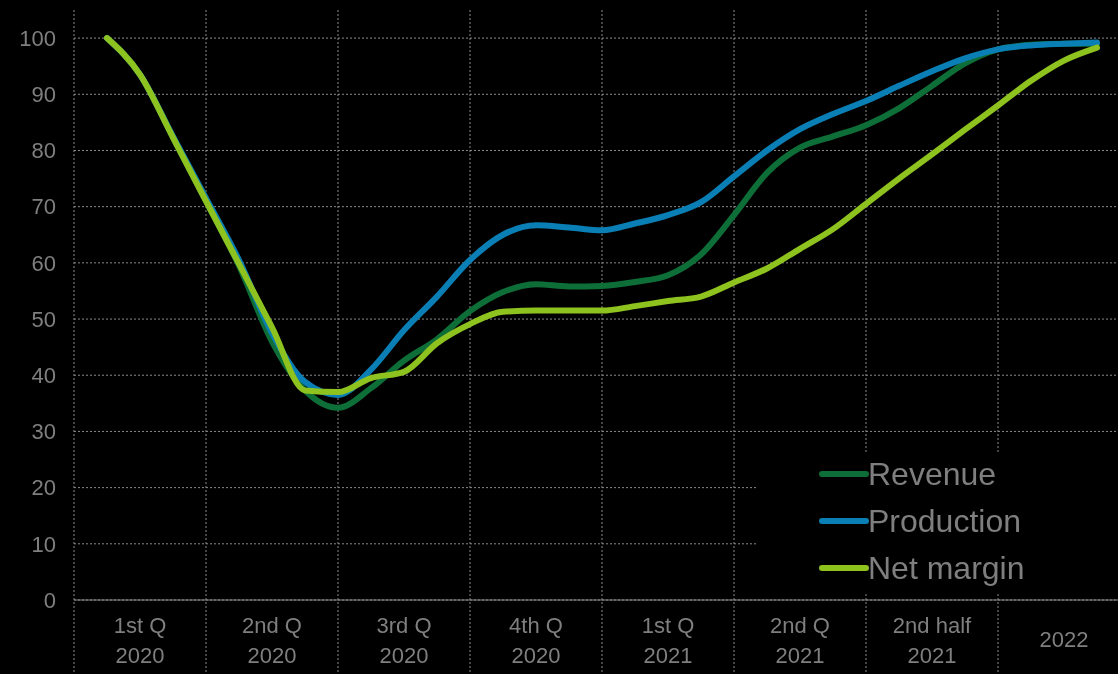 This screenshot has width=1118, height=674. Describe the element at coordinates (944, 521) in the screenshot. I see `legend-label: Production` at that location.